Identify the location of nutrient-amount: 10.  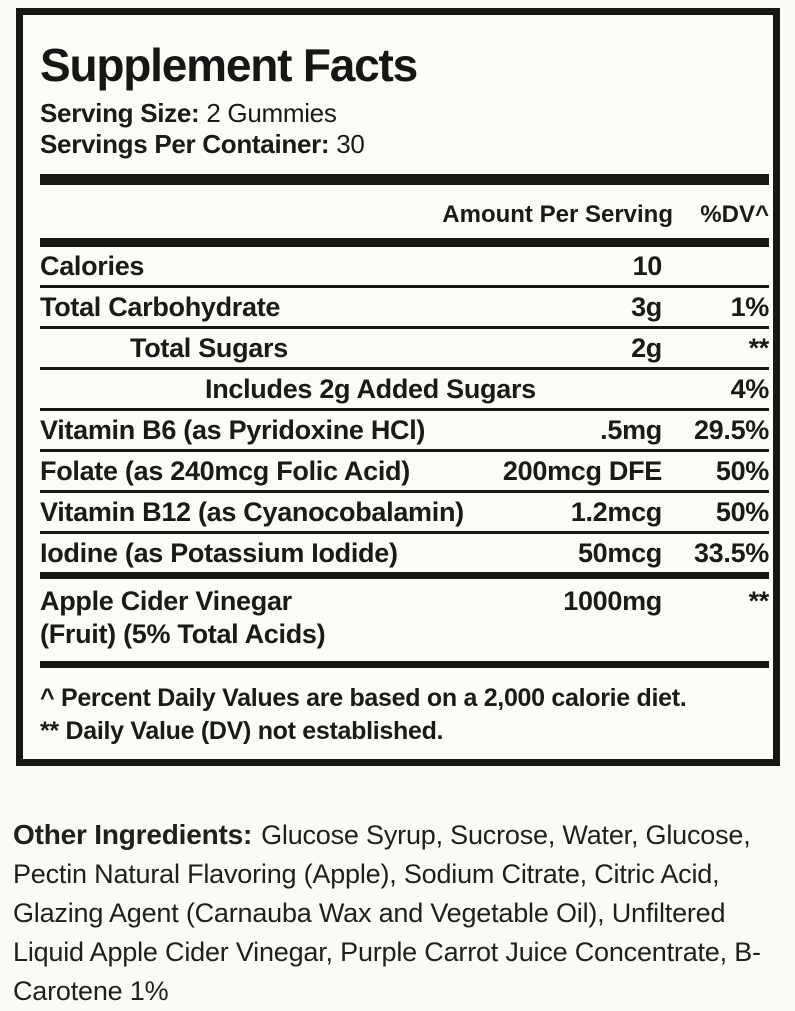
(647, 265).